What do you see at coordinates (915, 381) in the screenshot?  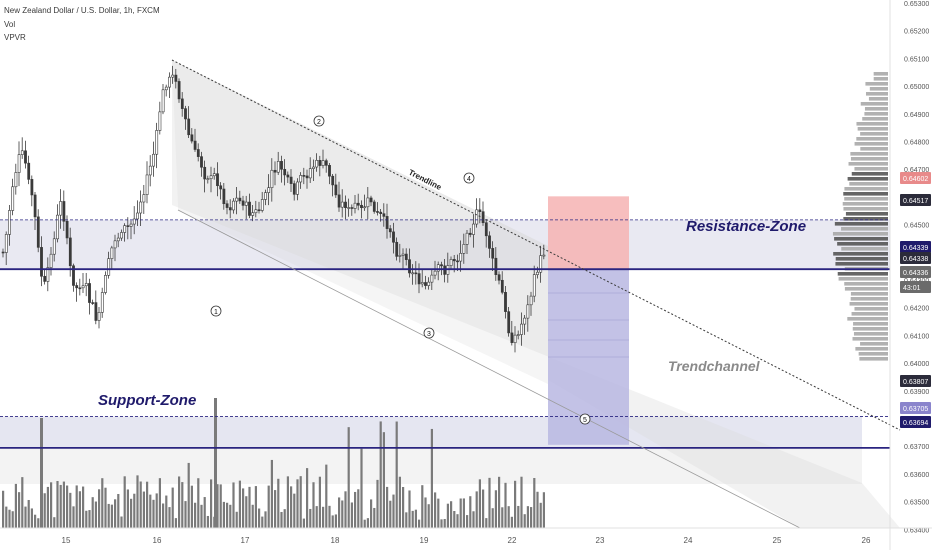 I see `price-label: 0.63807` at bounding box center [915, 381].